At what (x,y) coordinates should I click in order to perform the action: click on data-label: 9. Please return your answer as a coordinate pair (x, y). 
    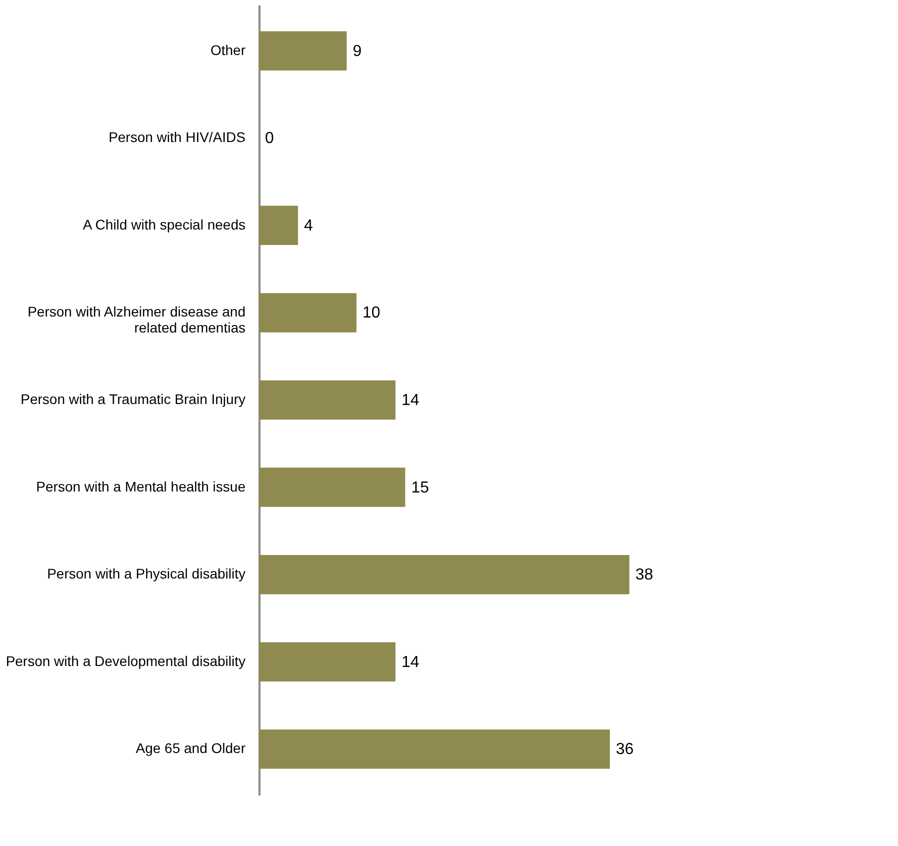
    Looking at the image, I should click on (357, 51).